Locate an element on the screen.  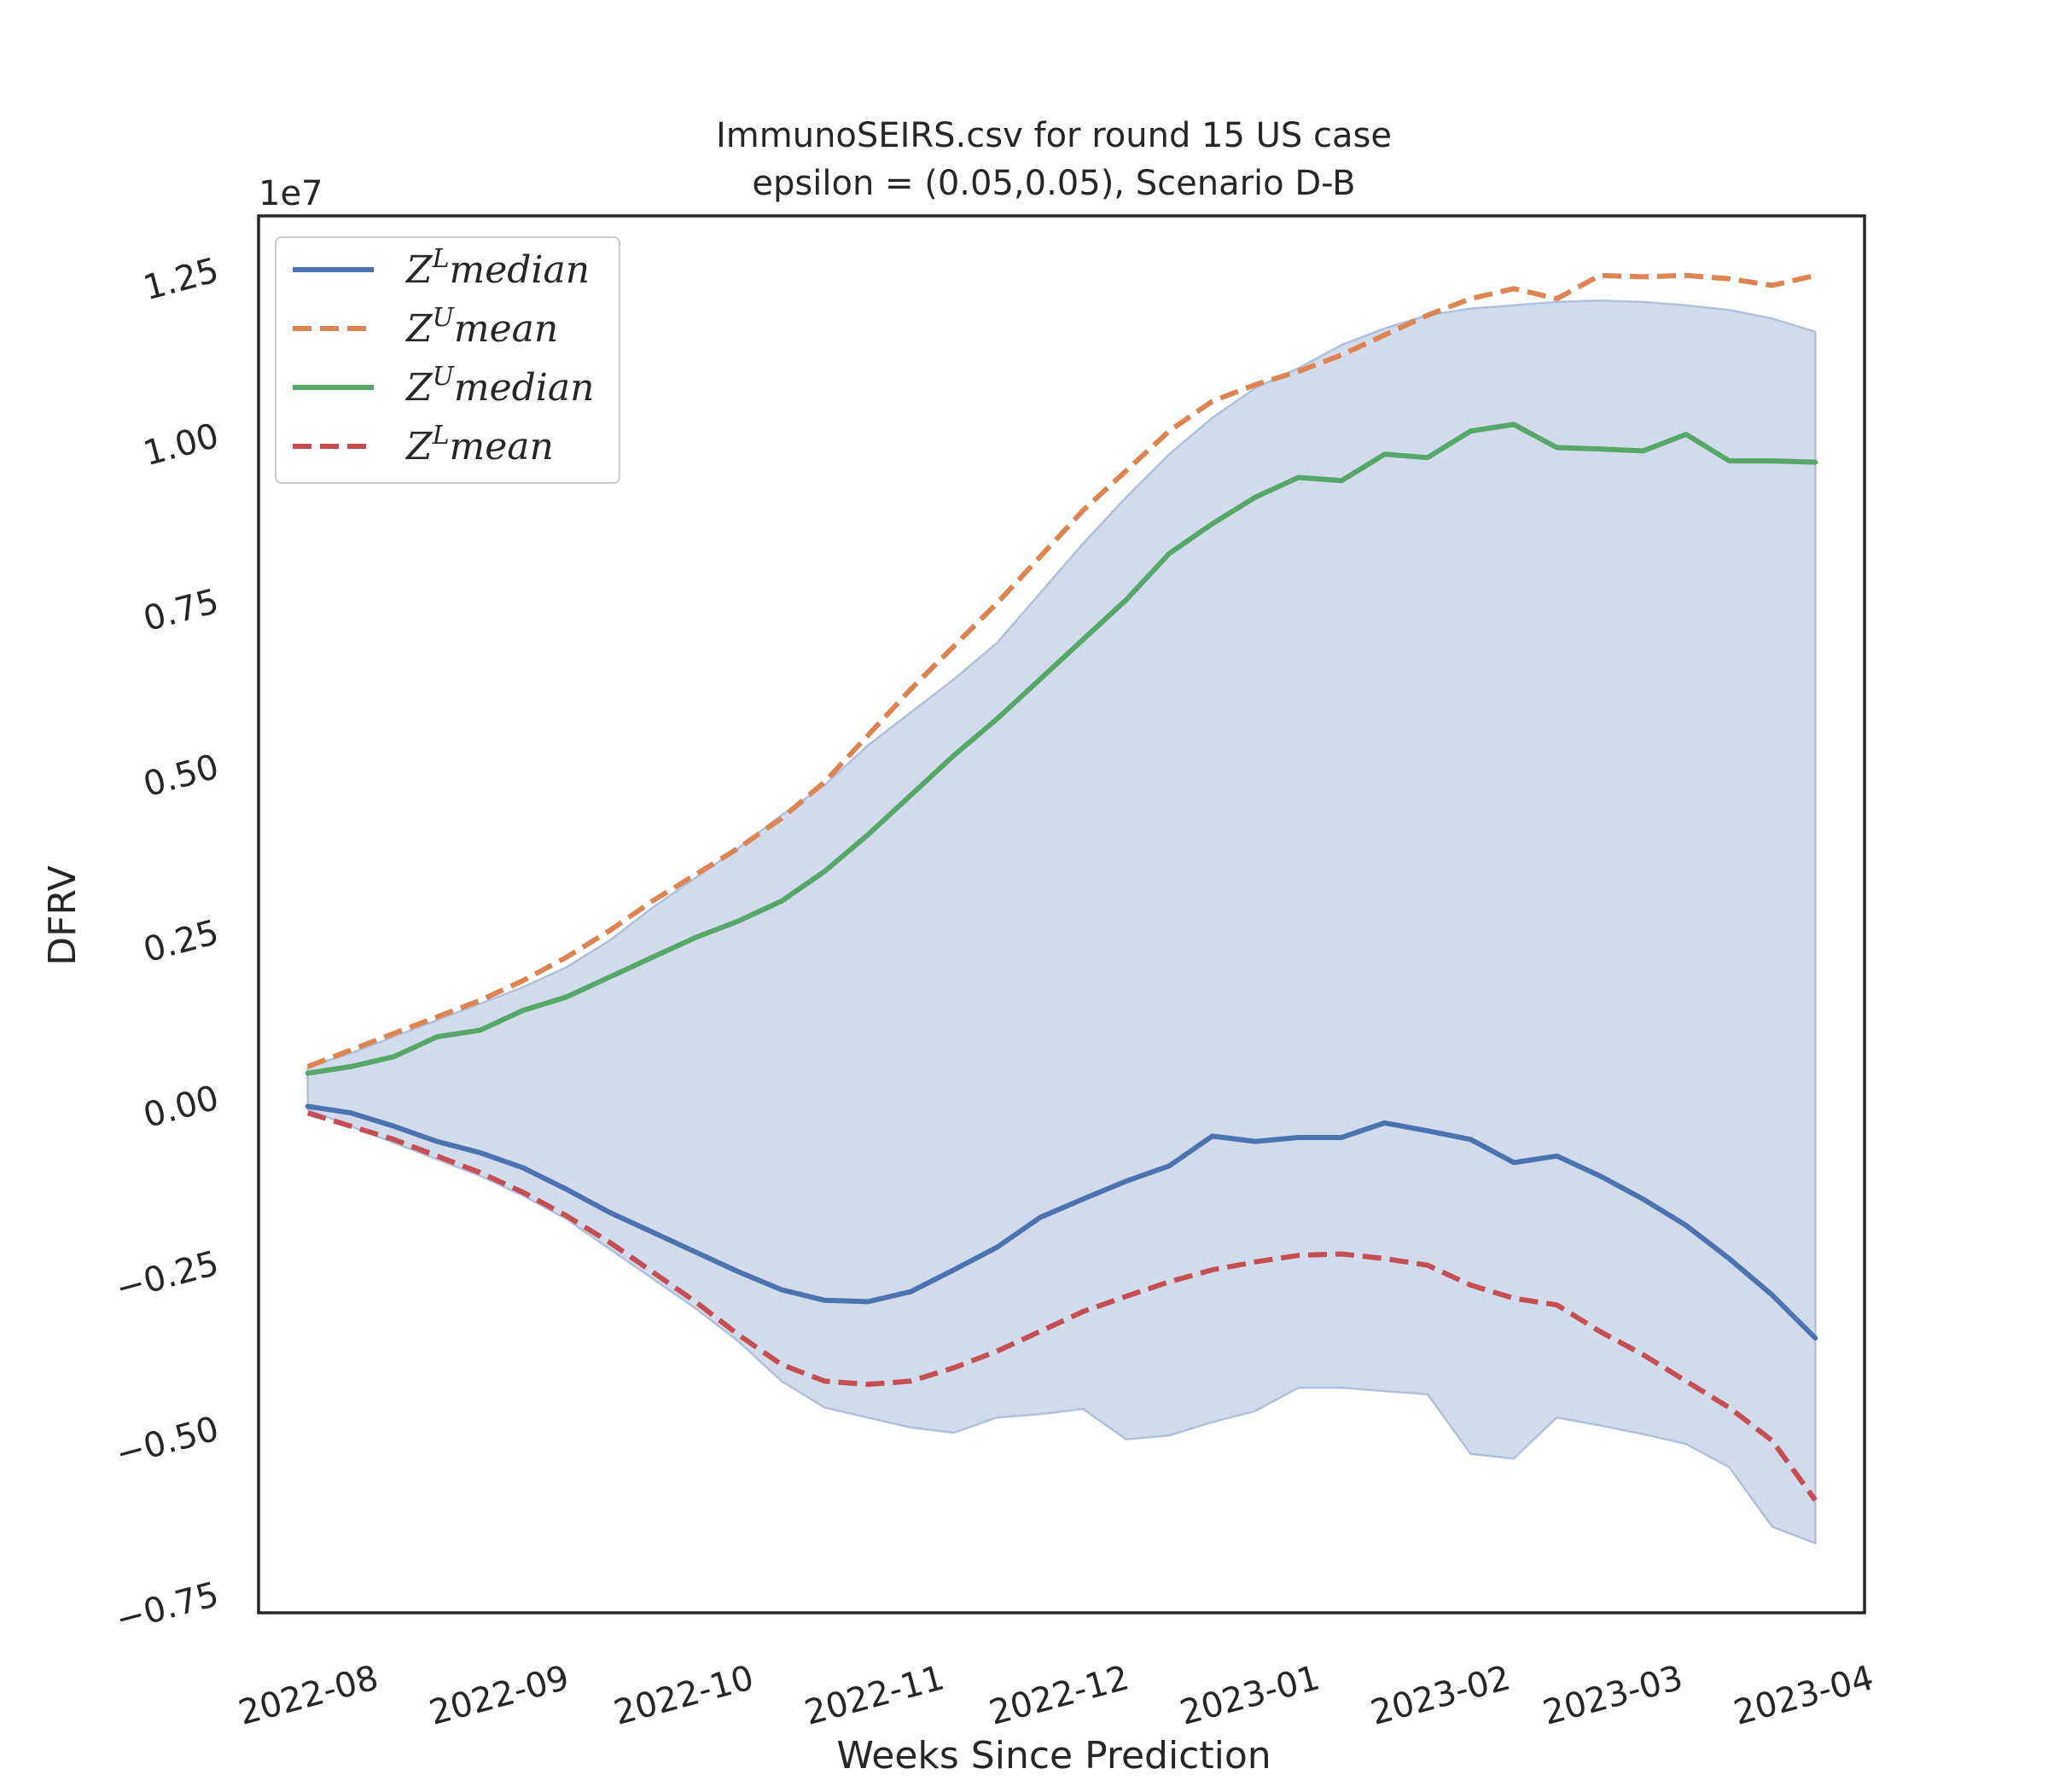
legend-label-2: ZUmean is located at coordinates (481, 327).